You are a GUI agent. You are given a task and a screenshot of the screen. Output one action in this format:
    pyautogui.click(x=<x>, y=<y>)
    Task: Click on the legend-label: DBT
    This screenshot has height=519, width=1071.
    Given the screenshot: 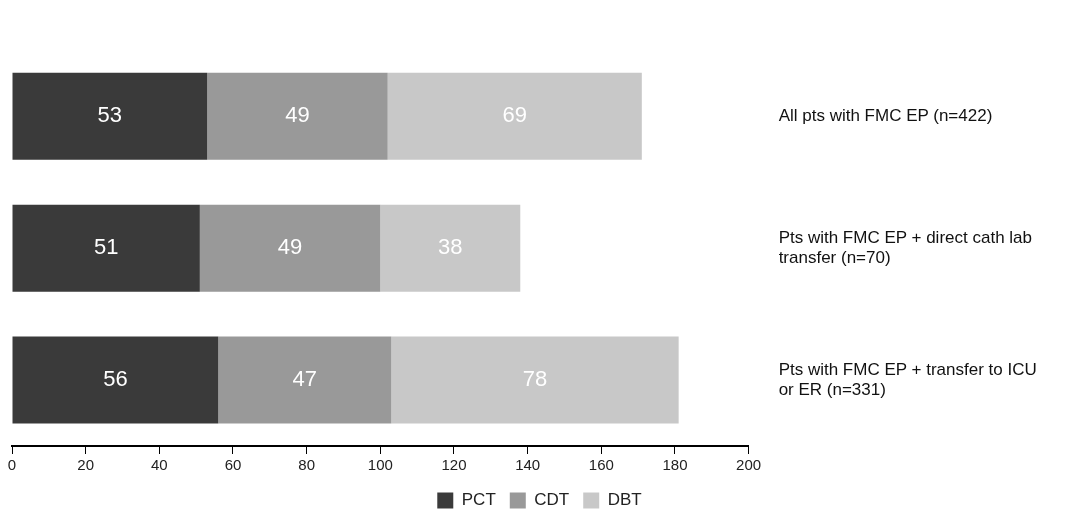 What is the action you would take?
    pyautogui.click(x=624, y=500)
    